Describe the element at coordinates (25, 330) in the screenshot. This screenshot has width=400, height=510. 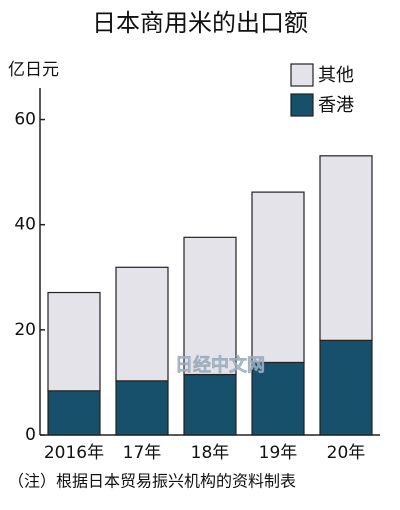
I see `y-tick-label: 20` at that location.